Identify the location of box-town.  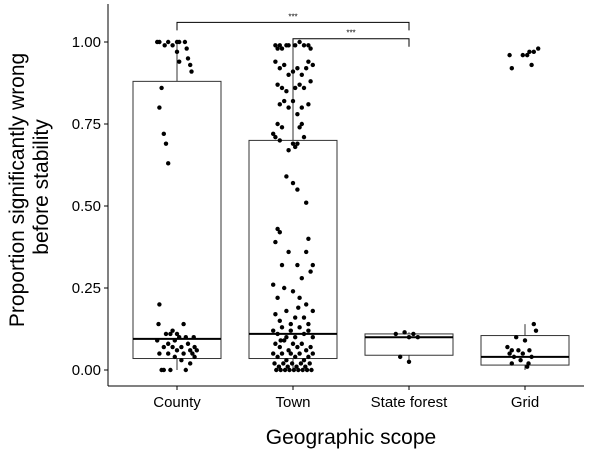
(293, 206).